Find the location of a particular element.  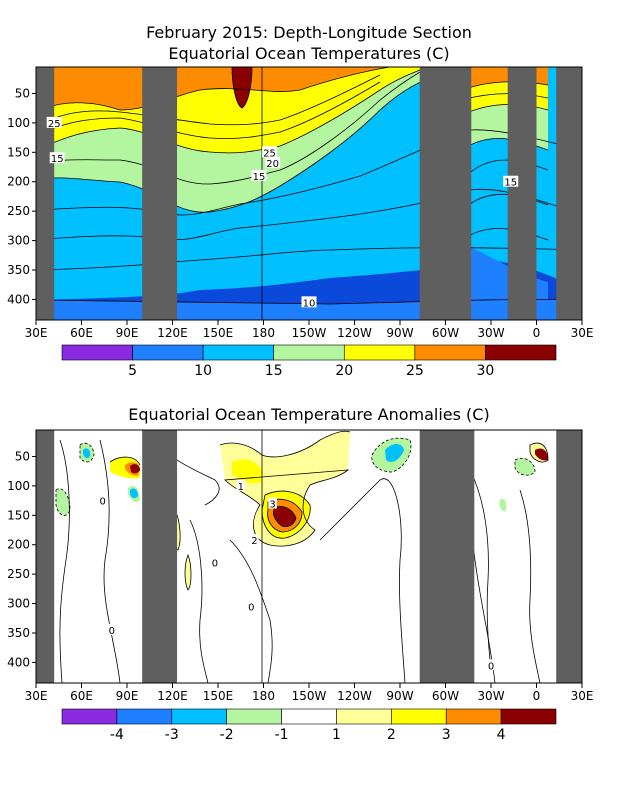

colorbar-label: -3 is located at coordinates (172, 735).